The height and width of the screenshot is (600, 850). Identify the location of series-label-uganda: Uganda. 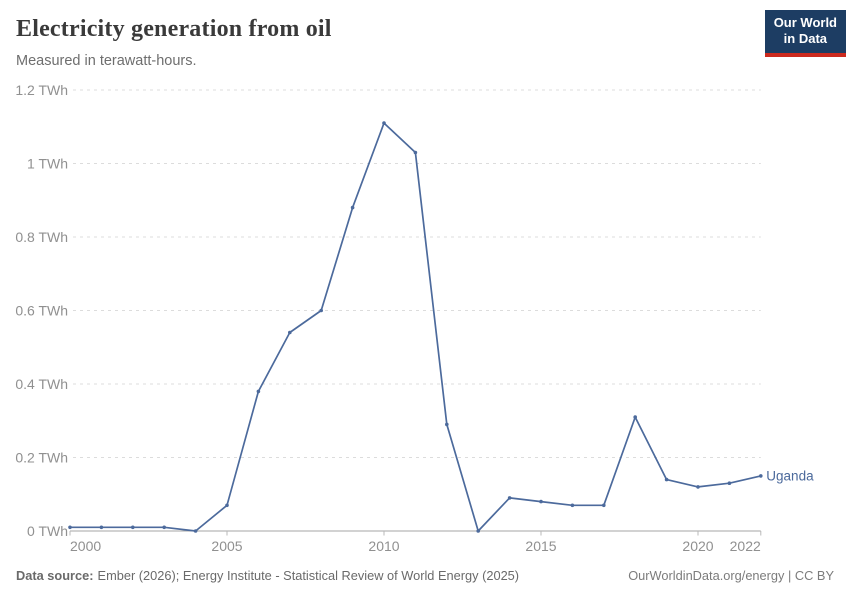
(790, 475).